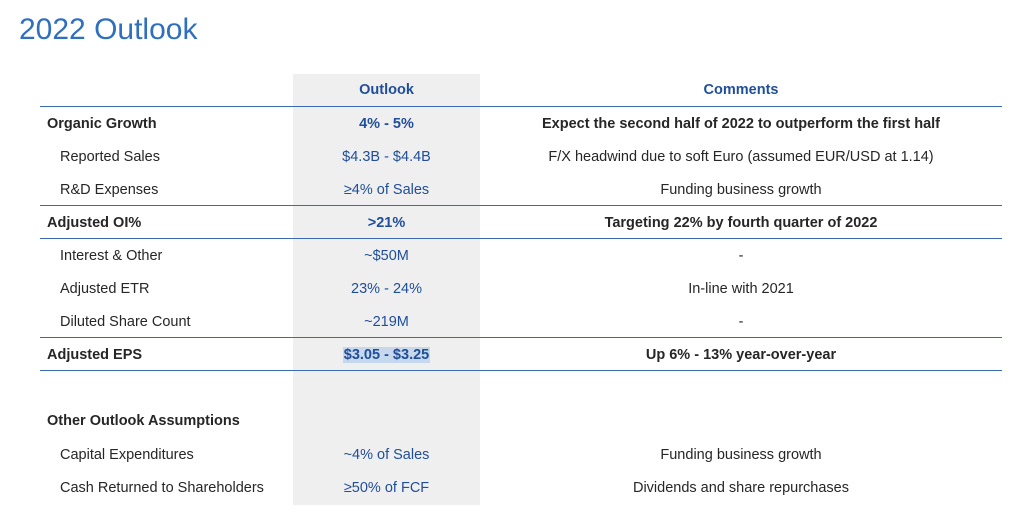 This screenshot has width=1024, height=521. Describe the element at coordinates (162, 488) in the screenshot. I see `row-label: Cash Returned to Shareholders` at that location.